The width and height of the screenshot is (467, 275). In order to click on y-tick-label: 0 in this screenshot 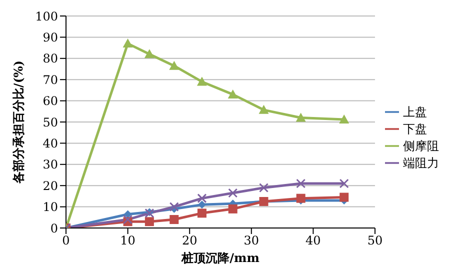, I will do `click(54, 228)`.